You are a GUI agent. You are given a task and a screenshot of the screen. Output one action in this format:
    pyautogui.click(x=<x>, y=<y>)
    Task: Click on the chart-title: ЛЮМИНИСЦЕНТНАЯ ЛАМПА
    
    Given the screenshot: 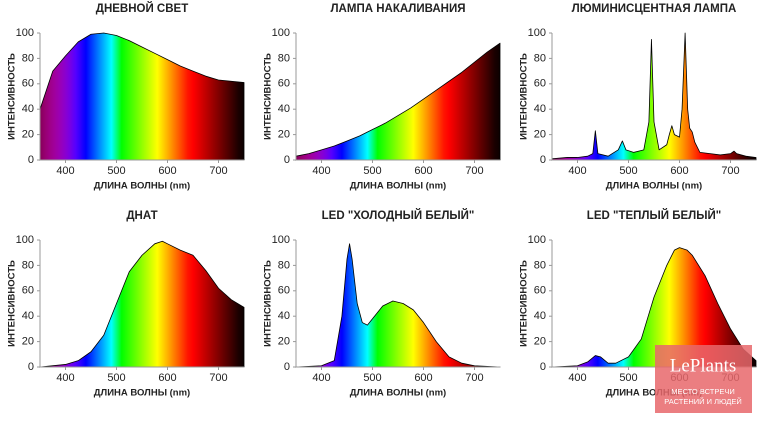 What is the action you would take?
    pyautogui.click(x=654, y=9)
    